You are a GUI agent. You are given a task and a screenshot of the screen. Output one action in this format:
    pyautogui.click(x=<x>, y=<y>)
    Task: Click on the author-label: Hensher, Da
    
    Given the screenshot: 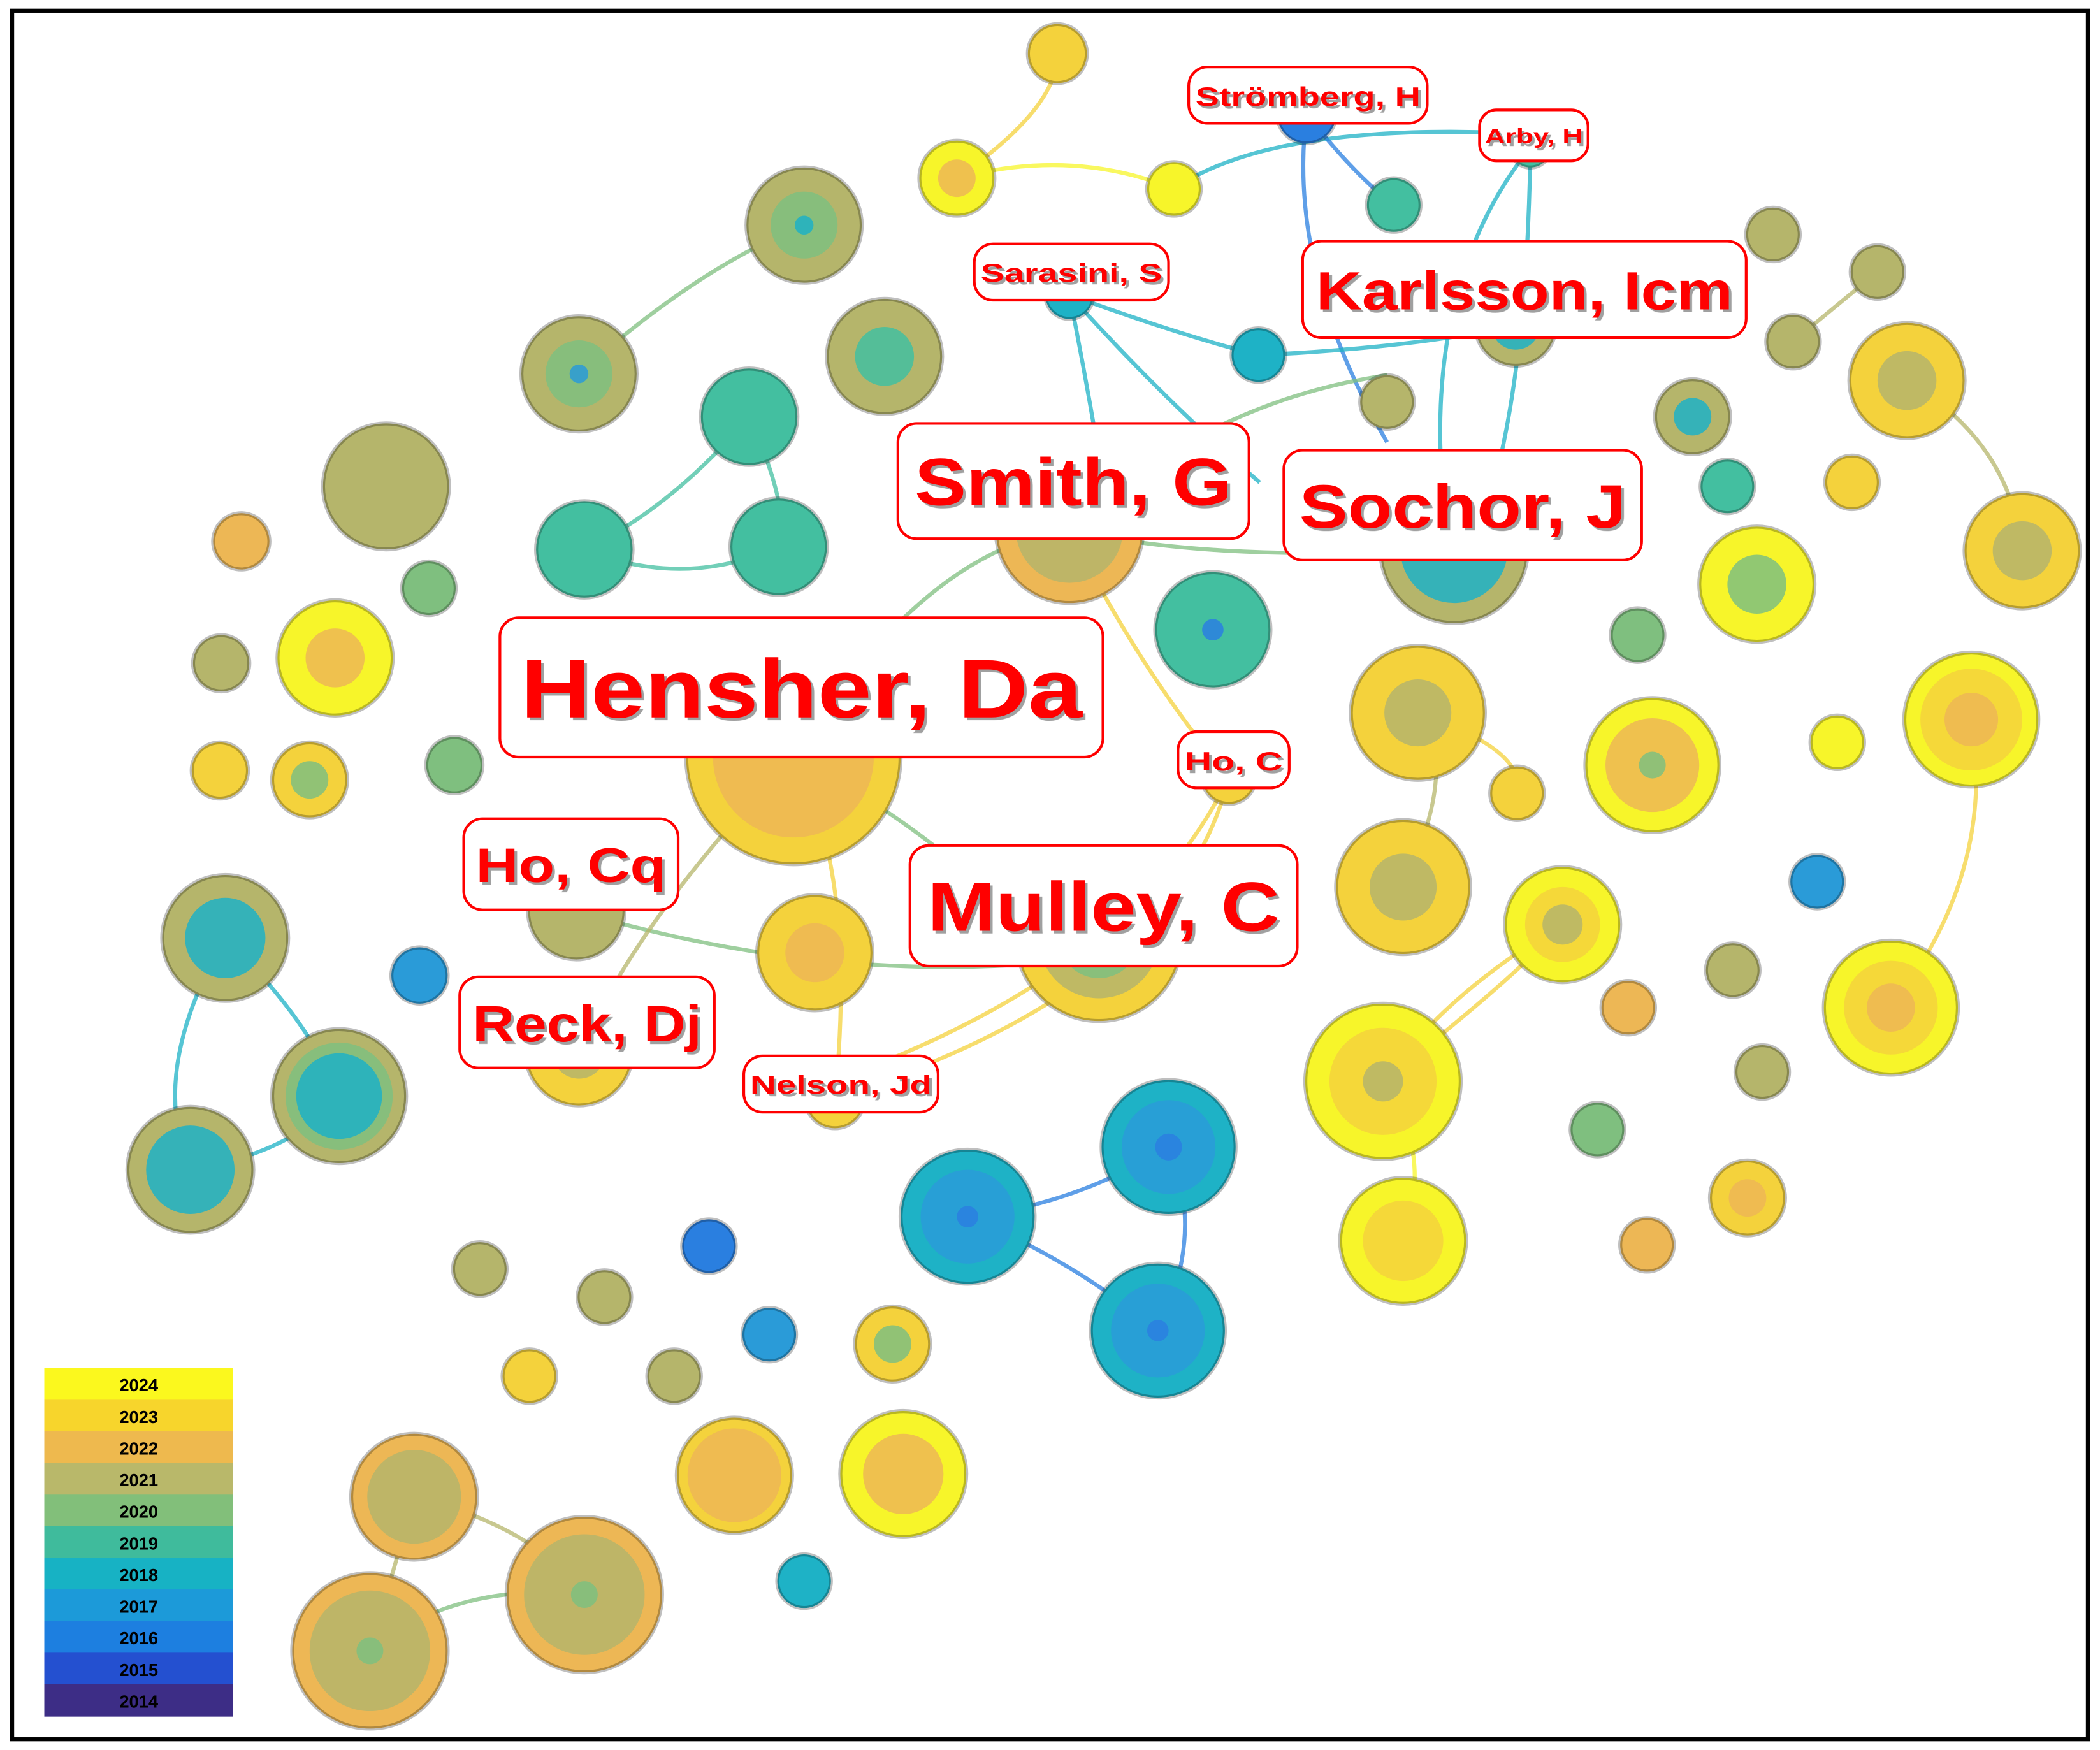 What is the action you would take?
    pyautogui.click(x=802, y=688)
    